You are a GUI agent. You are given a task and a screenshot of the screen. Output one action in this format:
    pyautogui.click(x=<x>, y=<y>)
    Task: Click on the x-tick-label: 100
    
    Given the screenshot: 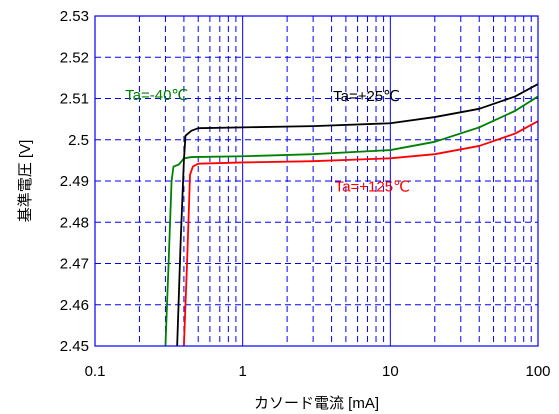 What is the action you would take?
    pyautogui.click(x=537, y=371)
    